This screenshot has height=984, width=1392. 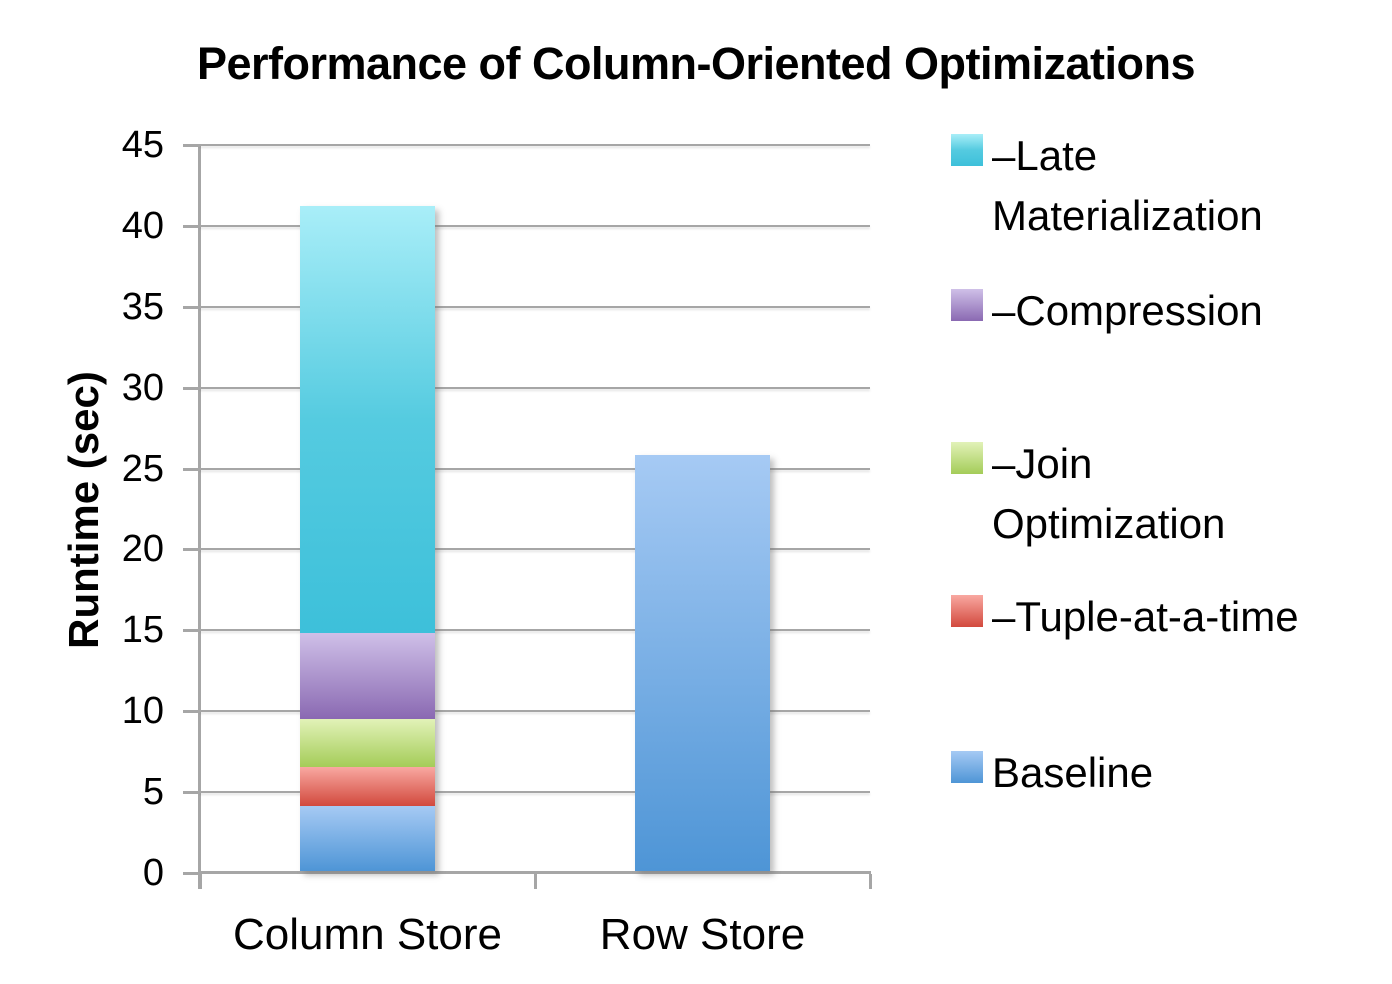 I want to click on legend-label: –Tuple-at-a-time, so click(x=1145, y=616).